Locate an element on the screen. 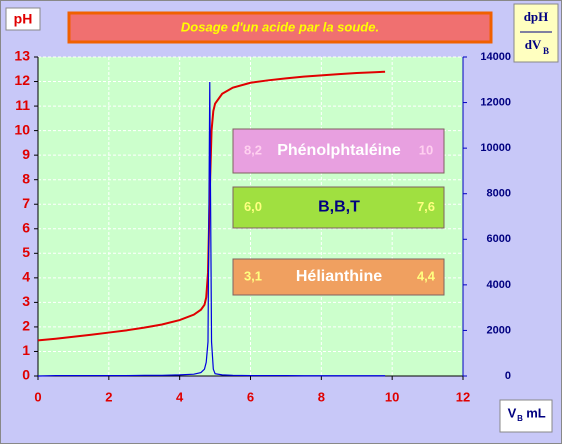 The height and width of the screenshot is (444, 562). indicator-high: 7,6 is located at coordinates (426, 206).